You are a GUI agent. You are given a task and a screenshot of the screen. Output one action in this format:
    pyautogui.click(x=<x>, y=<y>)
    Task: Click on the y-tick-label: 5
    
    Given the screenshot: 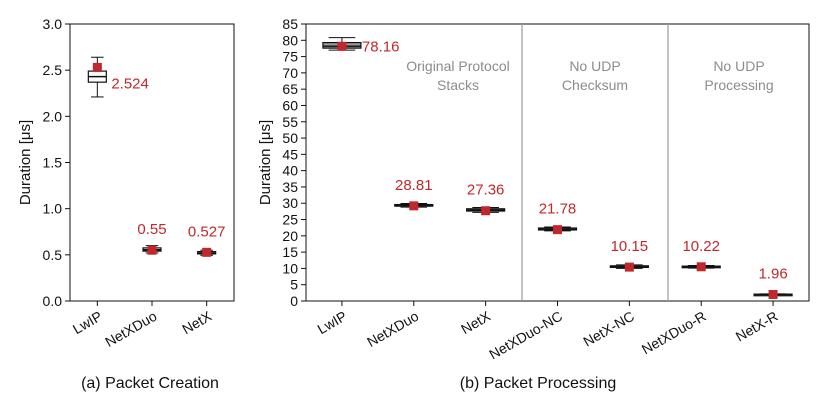 What is the action you would take?
    pyautogui.click(x=294, y=285)
    